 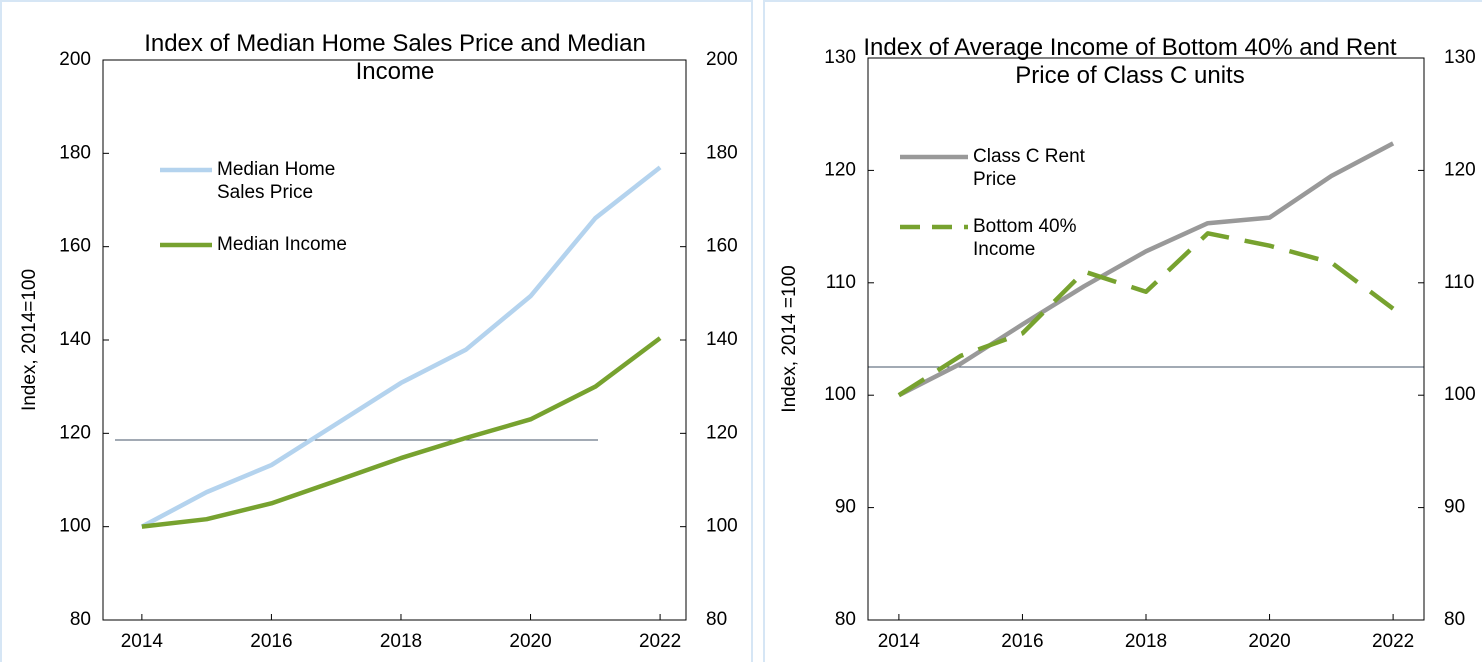 I want to click on y-tick-label: 180, so click(x=75, y=152).